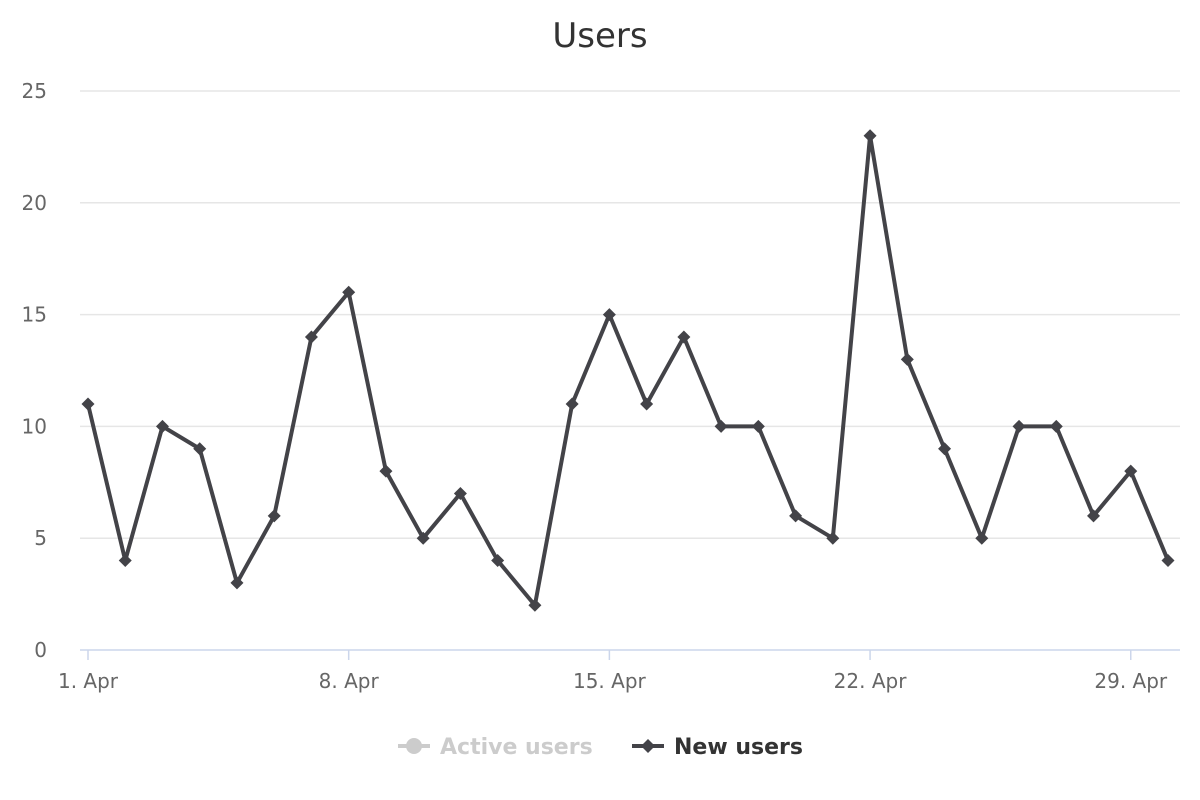 This screenshot has width=1200, height=800. What do you see at coordinates (34, 426) in the screenshot?
I see `y-tick-label: 10` at bounding box center [34, 426].